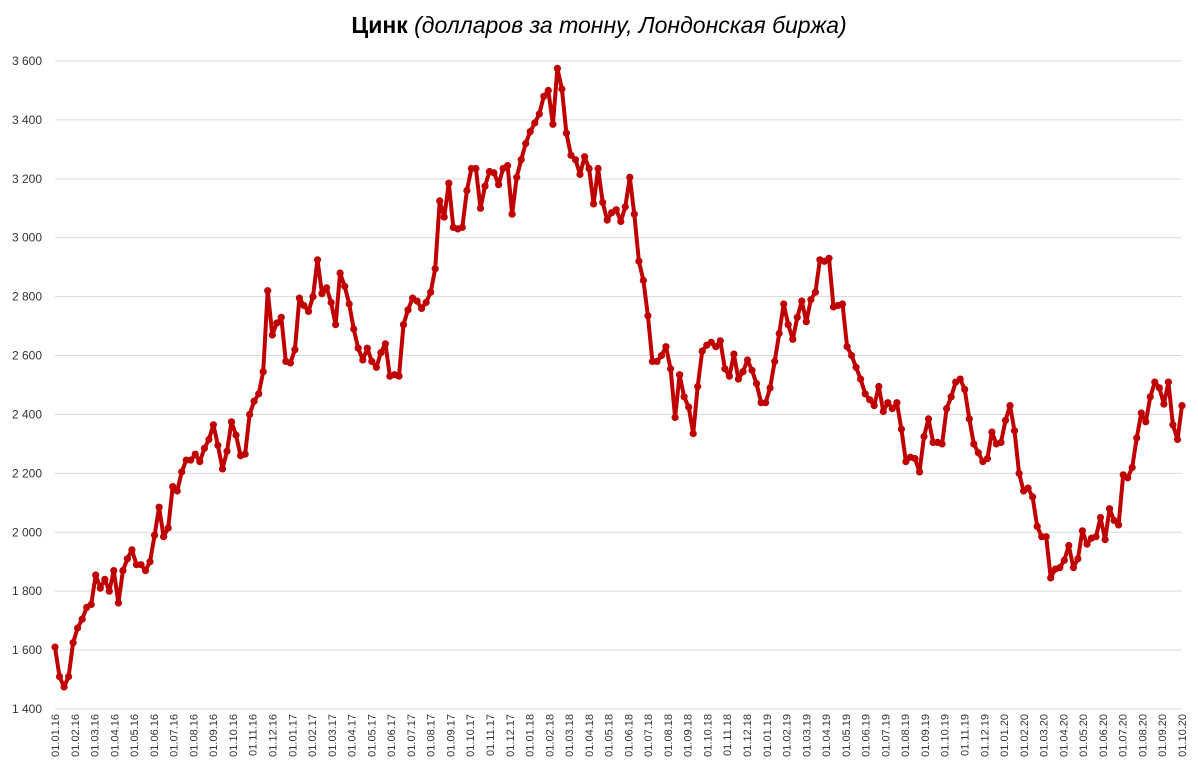  What do you see at coordinates (788, 735) in the screenshot?
I see `x-tick-label: 01.02.19` at bounding box center [788, 735].